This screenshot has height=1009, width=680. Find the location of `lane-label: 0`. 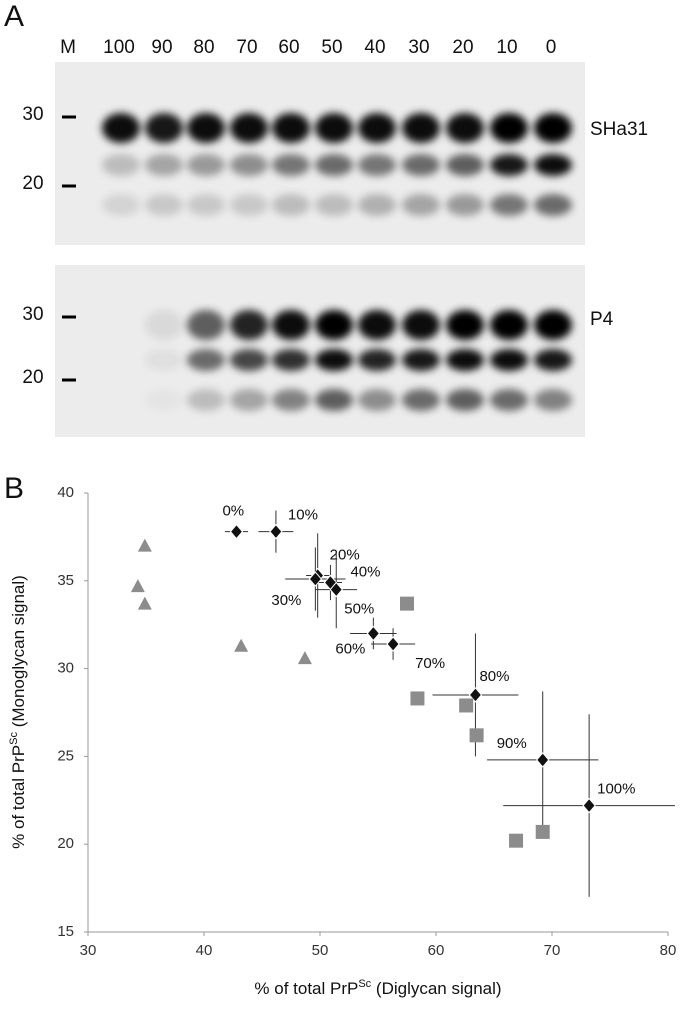

lane-label: 0 is located at coordinates (551, 47).